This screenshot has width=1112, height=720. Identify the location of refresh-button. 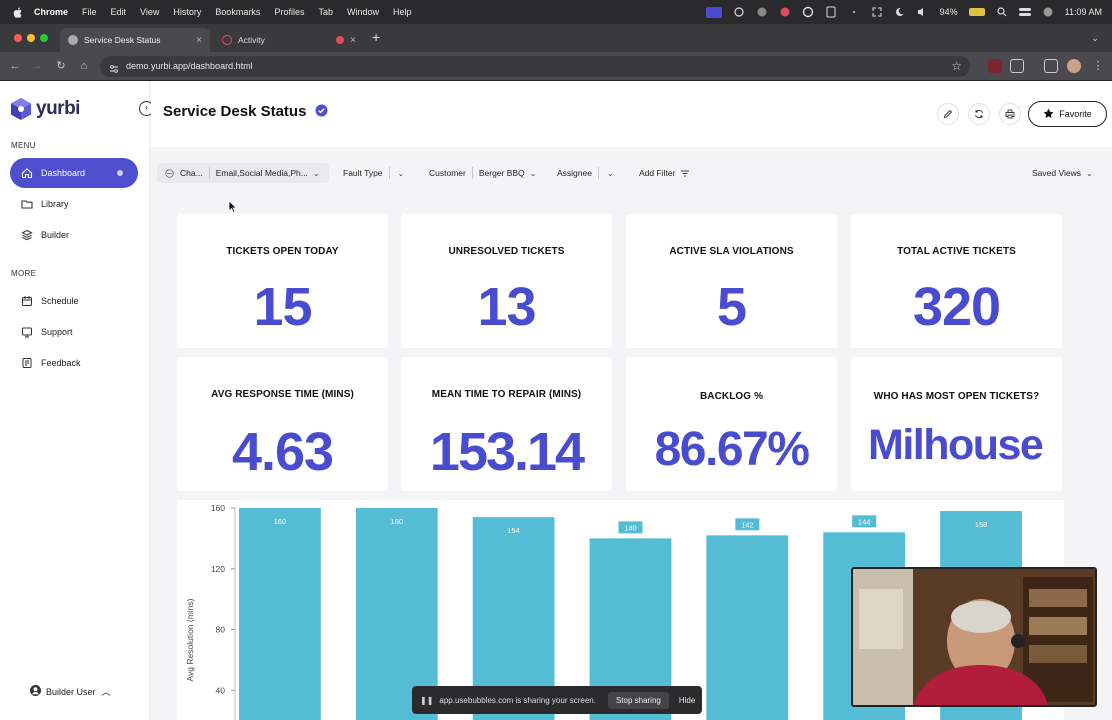
(979, 114).